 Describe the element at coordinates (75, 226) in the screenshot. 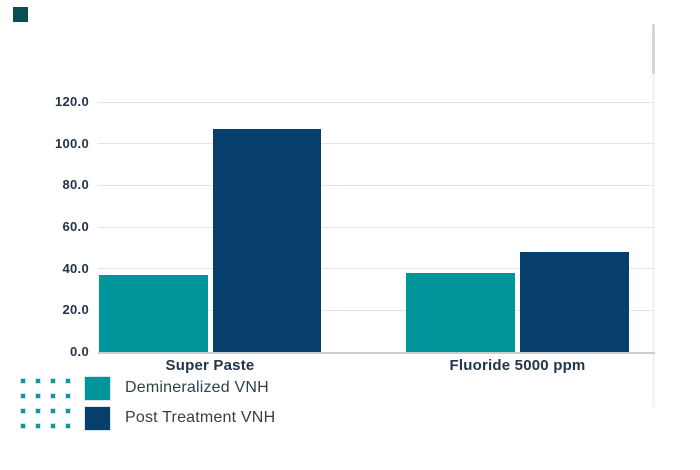

I see `y-axis-tick-label: 60.0` at that location.